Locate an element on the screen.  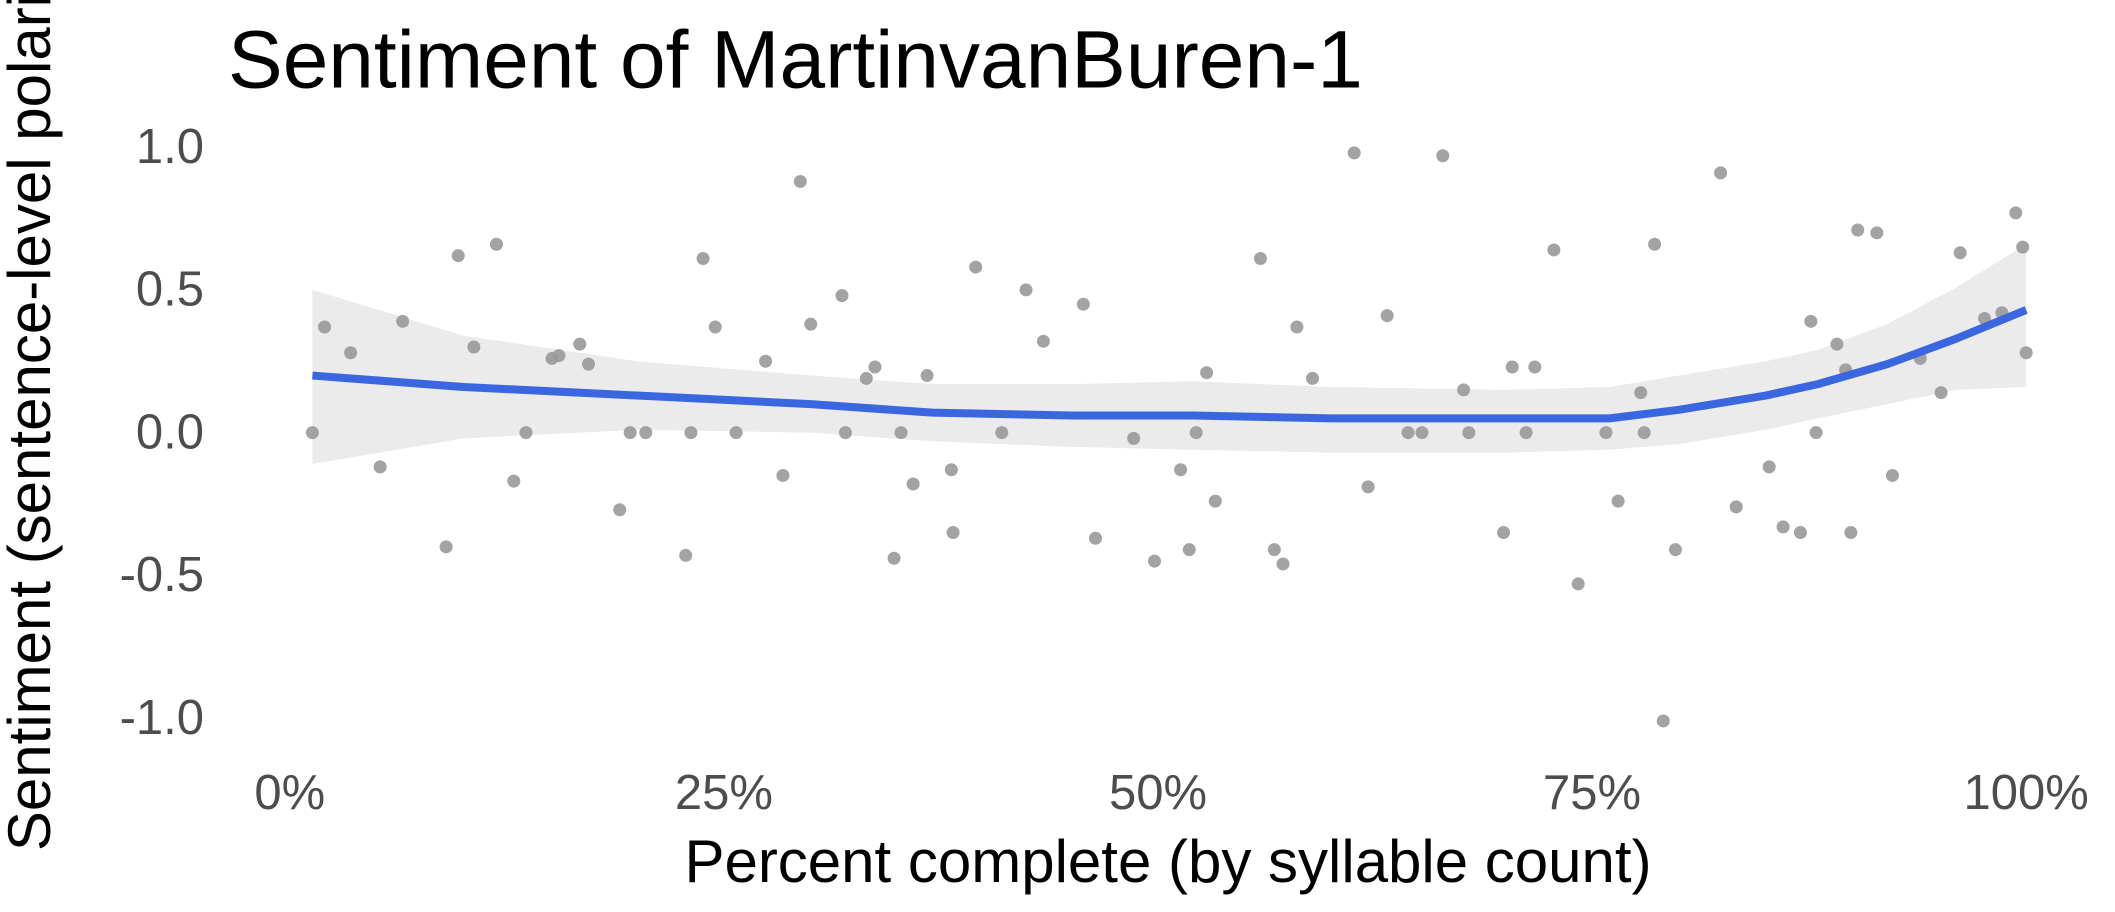
y-tick-label: -1.0 is located at coordinates (162, 718).